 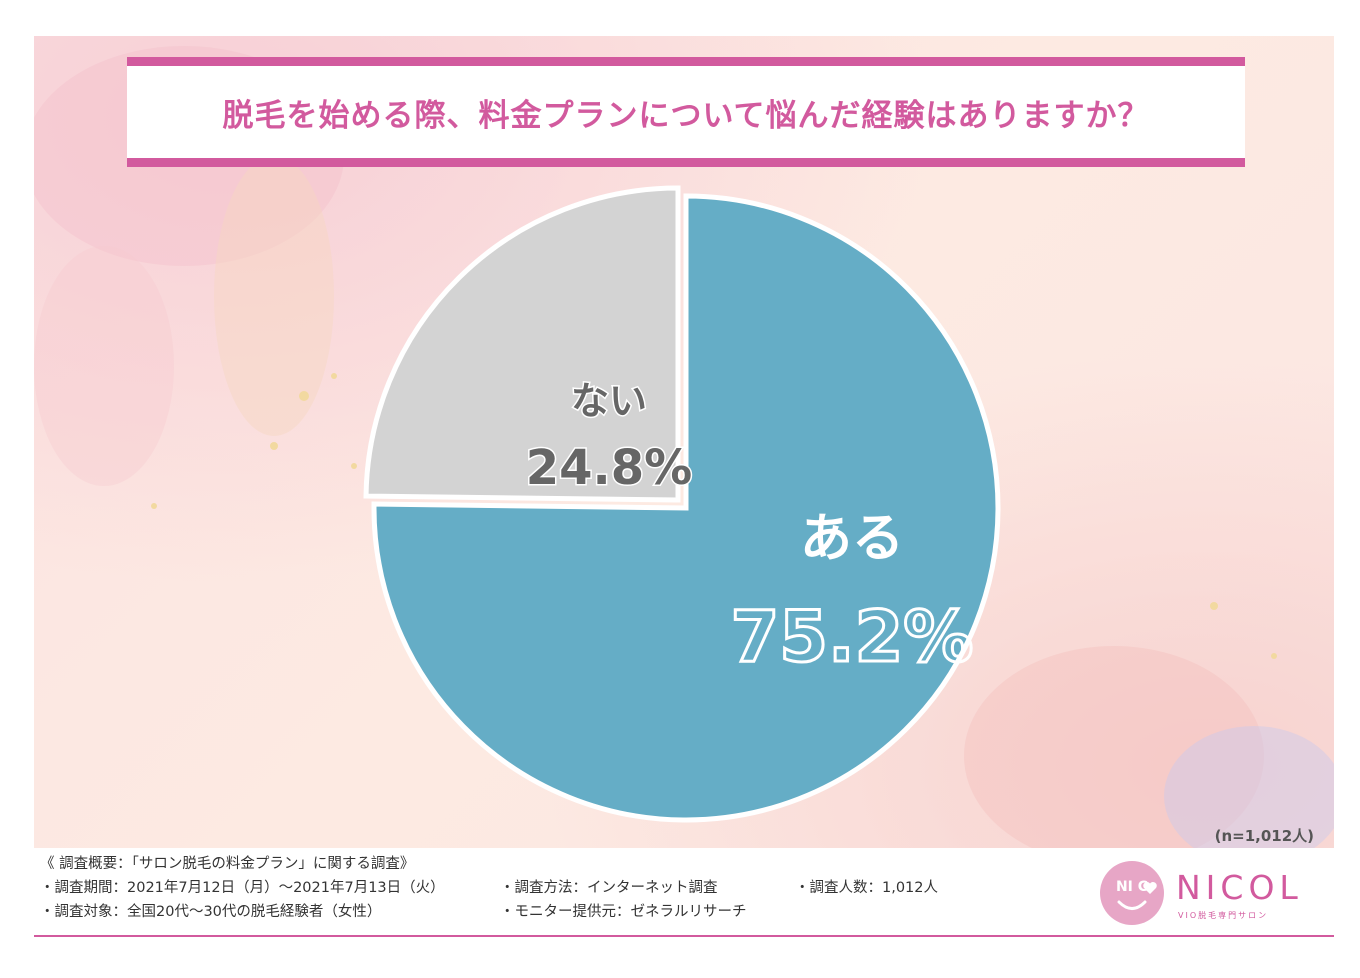 I want to click on survey-target: ・調査対象：全国20代～30代の脱毛経験者（女性）, so click(x=211, y=912).